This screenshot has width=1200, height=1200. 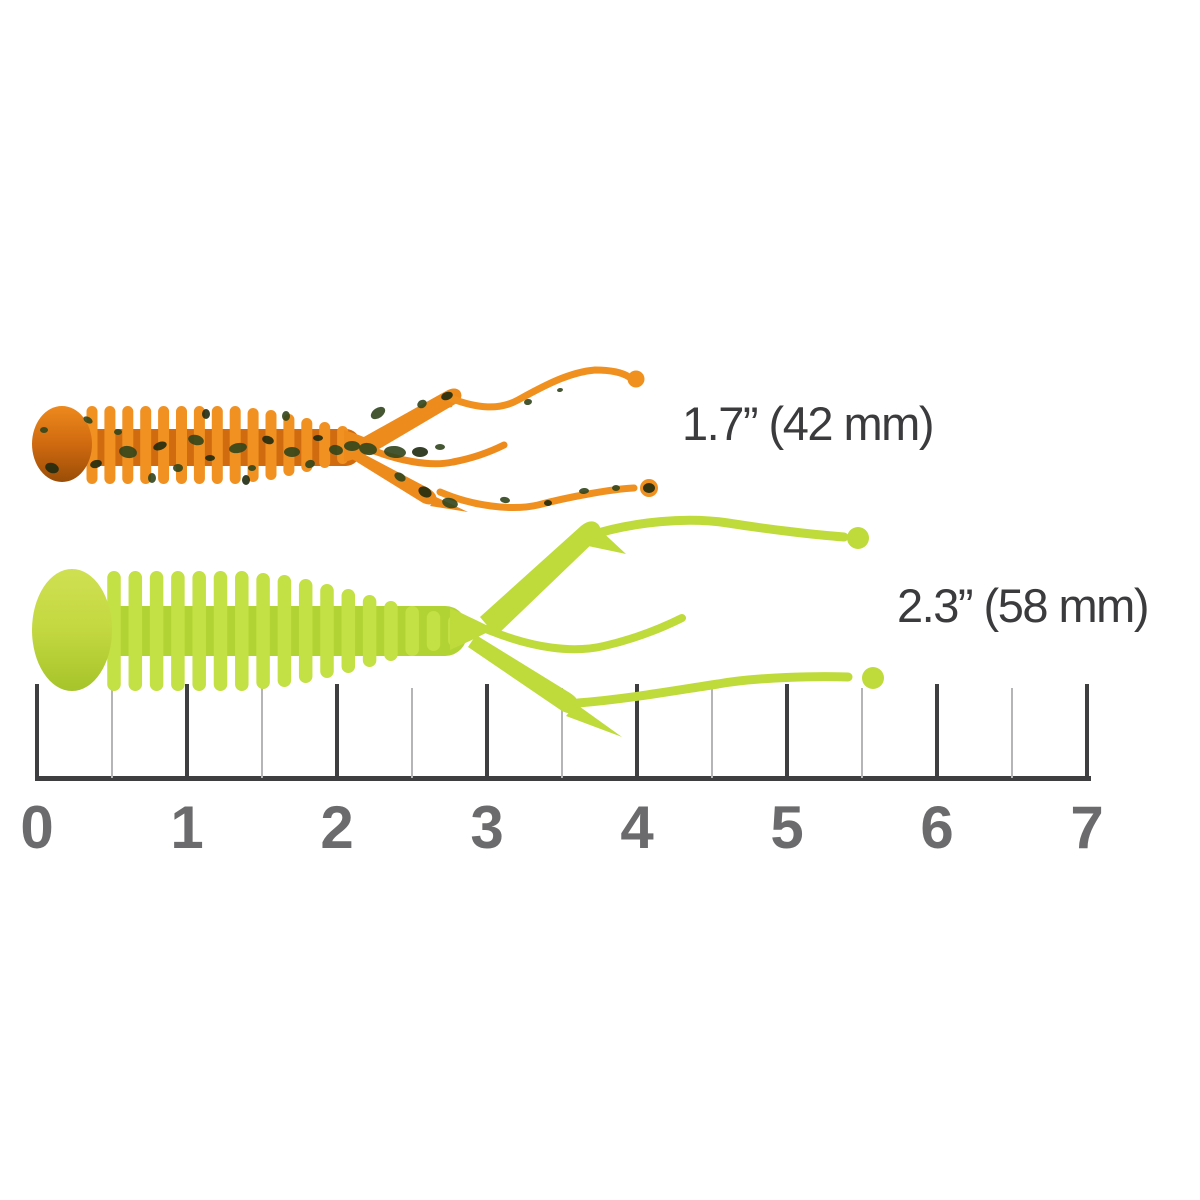 What do you see at coordinates (187, 827) in the screenshot?
I see `ruler-number: 1` at bounding box center [187, 827].